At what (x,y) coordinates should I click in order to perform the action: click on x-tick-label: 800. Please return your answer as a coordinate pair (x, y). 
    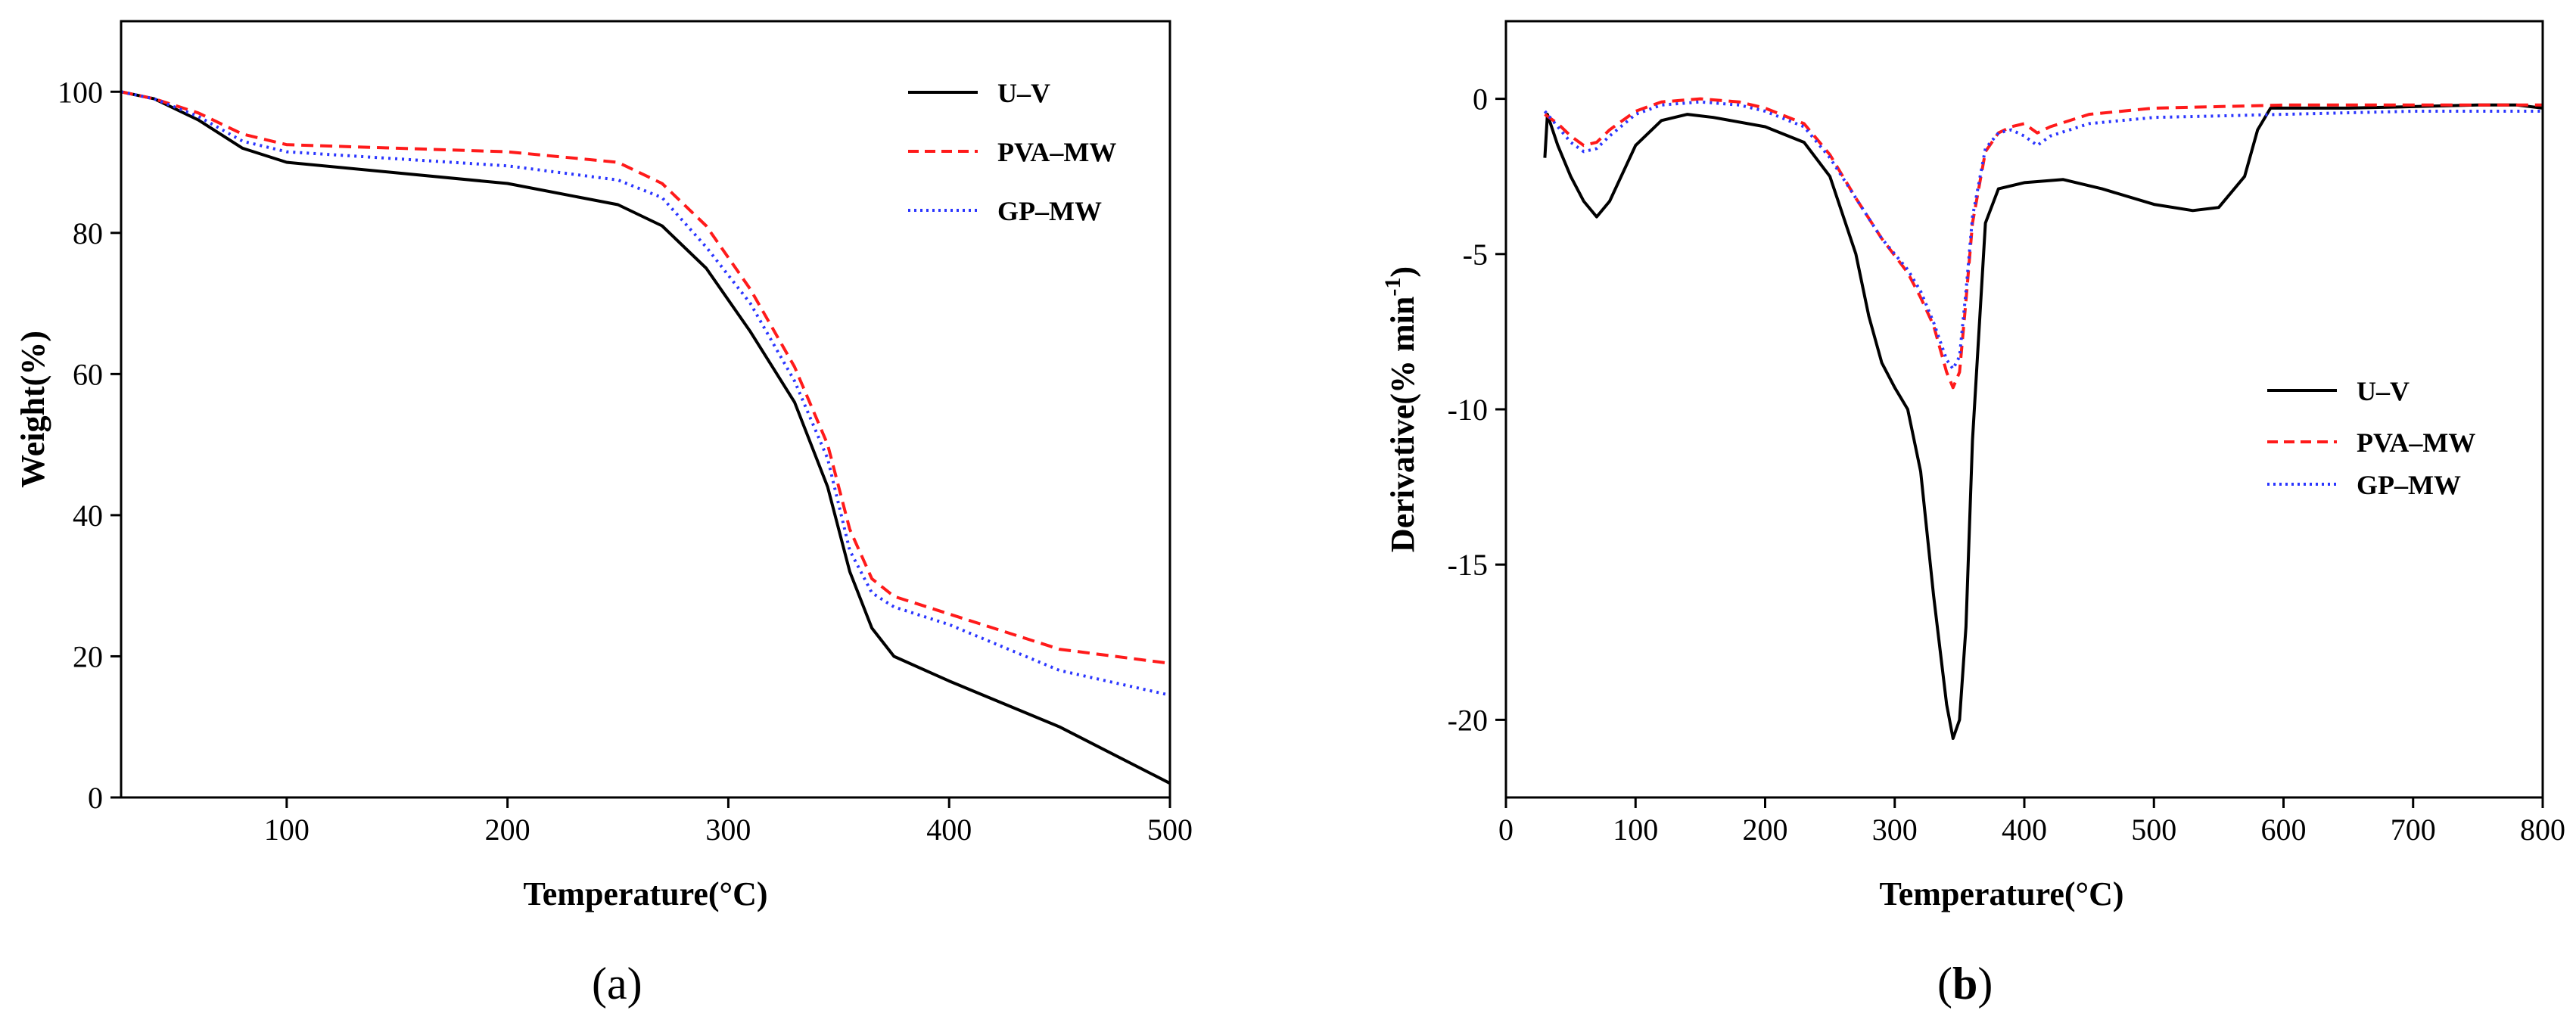
    Looking at the image, I should click on (2542, 830).